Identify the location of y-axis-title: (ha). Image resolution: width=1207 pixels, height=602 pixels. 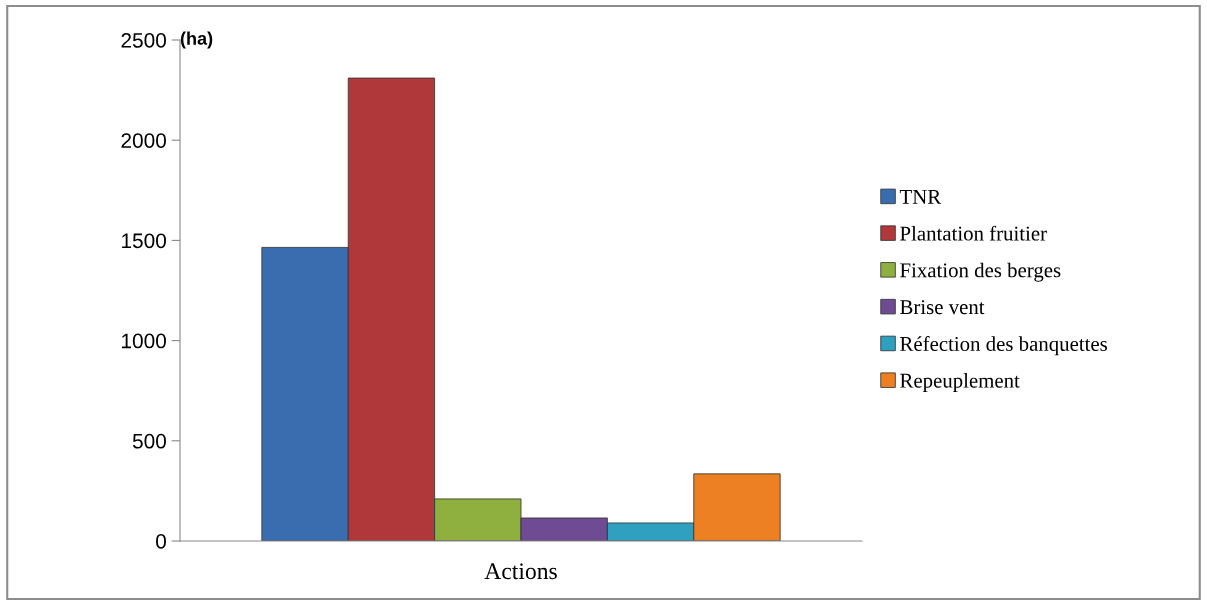
(196, 40).